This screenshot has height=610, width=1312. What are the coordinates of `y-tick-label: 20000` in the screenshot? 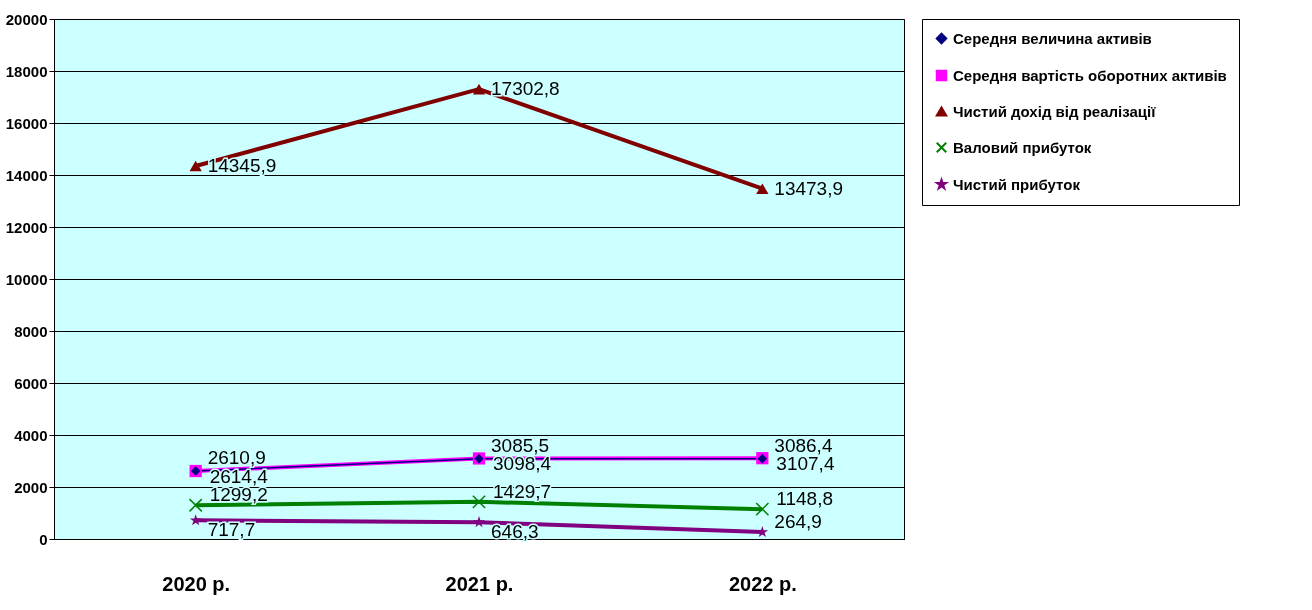 It's located at (26, 19).